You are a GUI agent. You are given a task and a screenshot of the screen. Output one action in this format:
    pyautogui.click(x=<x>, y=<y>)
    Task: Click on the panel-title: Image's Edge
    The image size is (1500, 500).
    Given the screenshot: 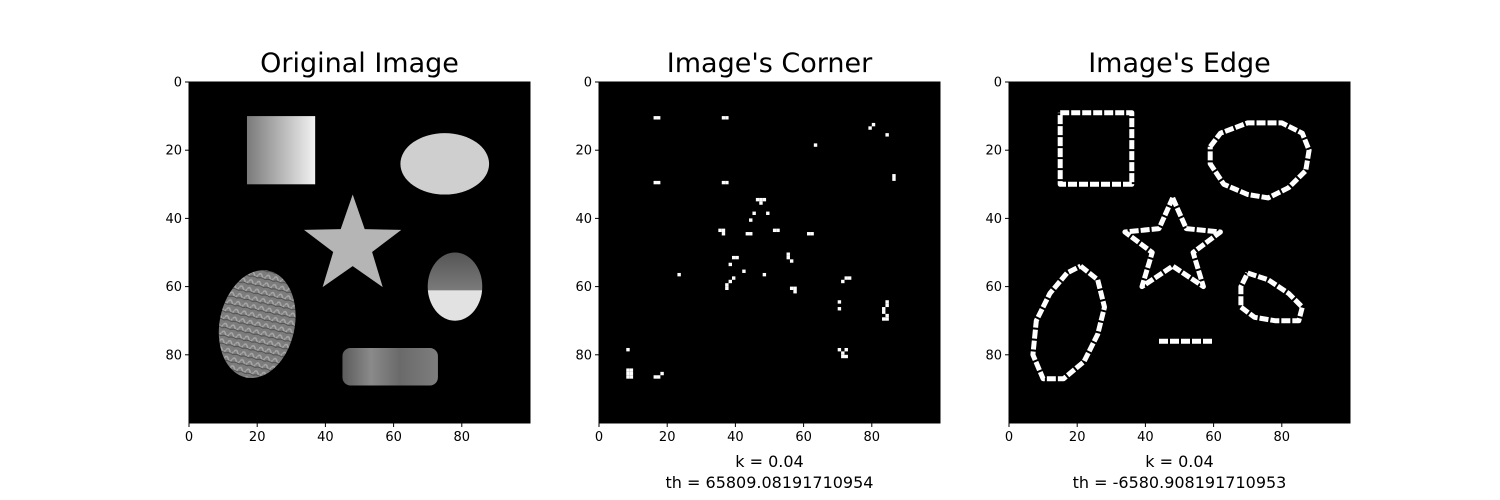 What is the action you would take?
    pyautogui.click(x=1179, y=63)
    